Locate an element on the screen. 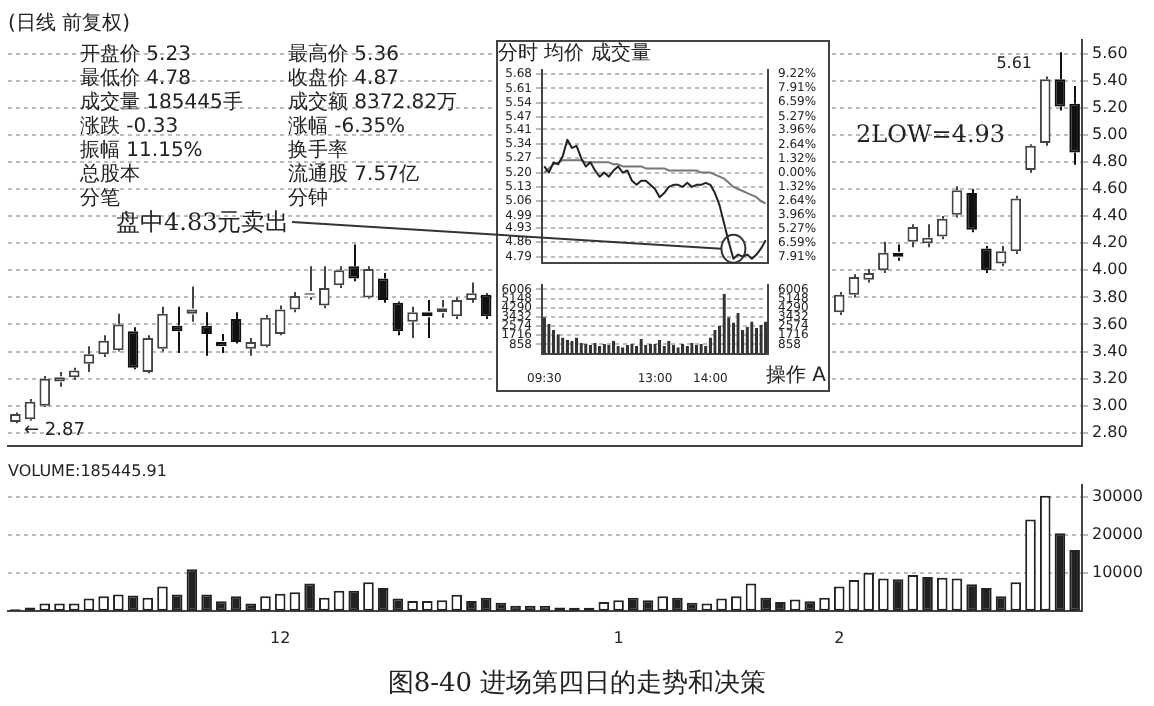 The width and height of the screenshot is (1154, 706). annotation: 成交额 8372.82万 is located at coordinates (374, 103).